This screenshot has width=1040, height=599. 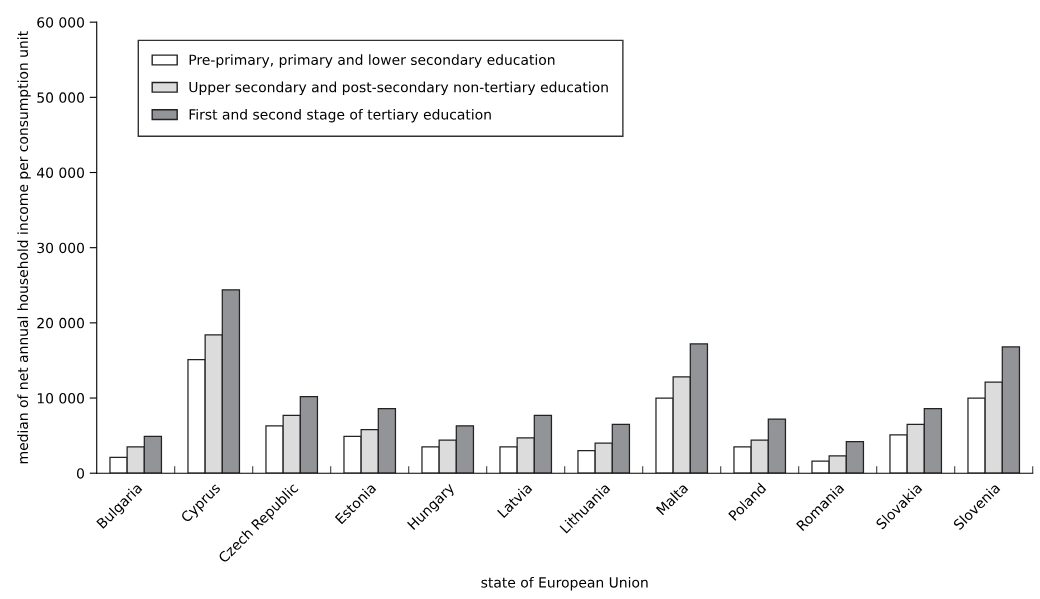 What do you see at coordinates (60, 398) in the screenshot?
I see `y-tick-label: 10 000` at bounding box center [60, 398].